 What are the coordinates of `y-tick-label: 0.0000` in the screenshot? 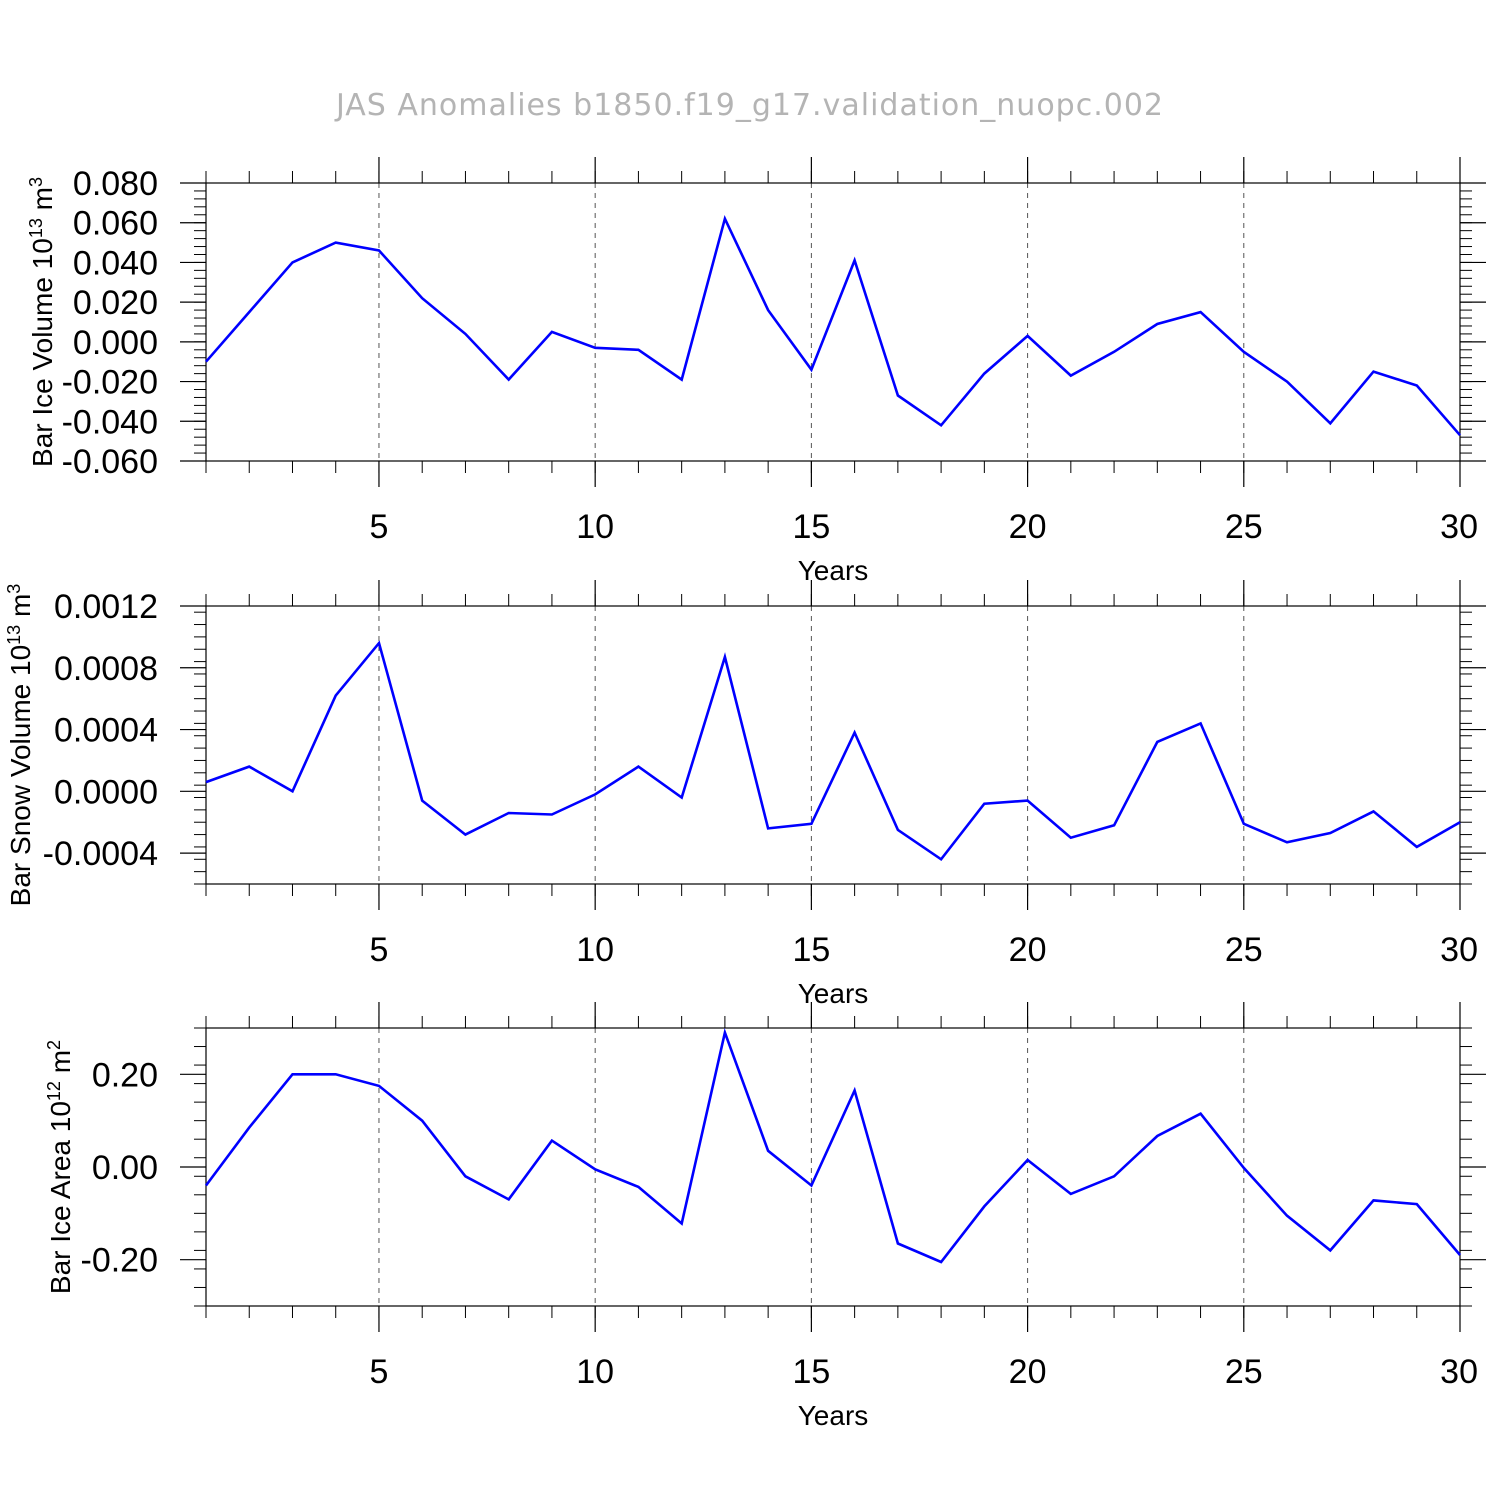 It's located at (106, 792).